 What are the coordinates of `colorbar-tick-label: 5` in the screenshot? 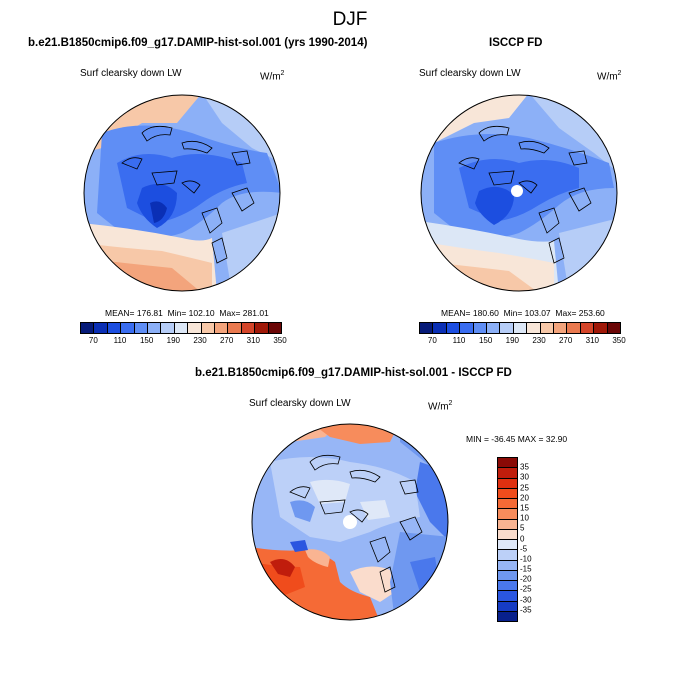 It's located at (522, 528).